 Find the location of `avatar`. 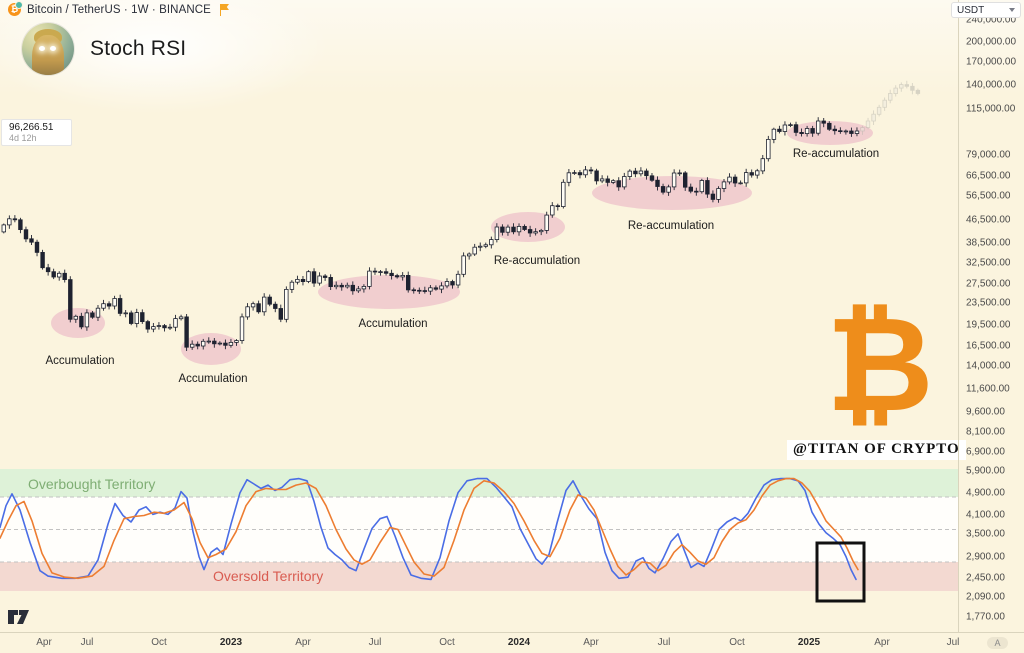

avatar is located at coordinates (48, 49).